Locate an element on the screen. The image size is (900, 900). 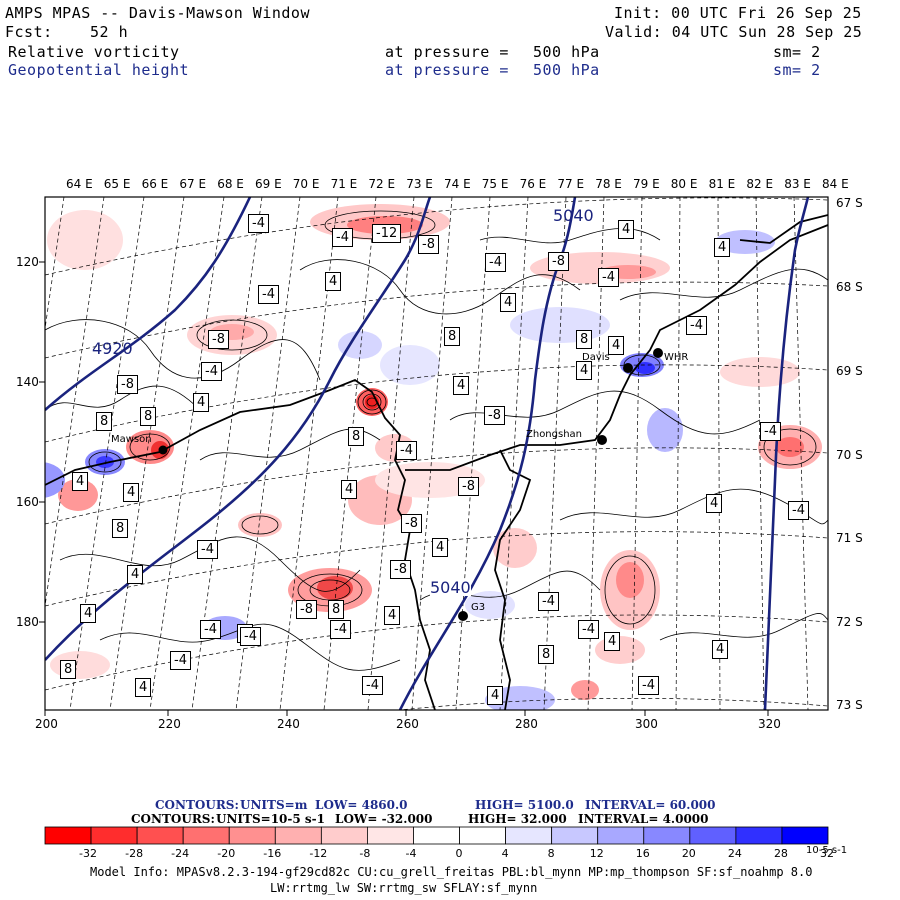
colorbar-label: 32 is located at coordinates (827, 853).